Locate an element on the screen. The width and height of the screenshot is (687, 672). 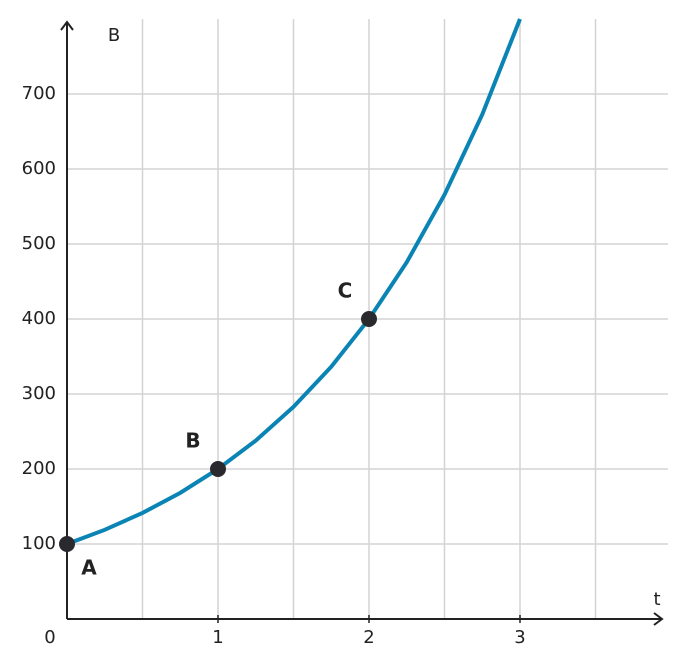
y-tick-label: 700 is located at coordinates (39, 93).